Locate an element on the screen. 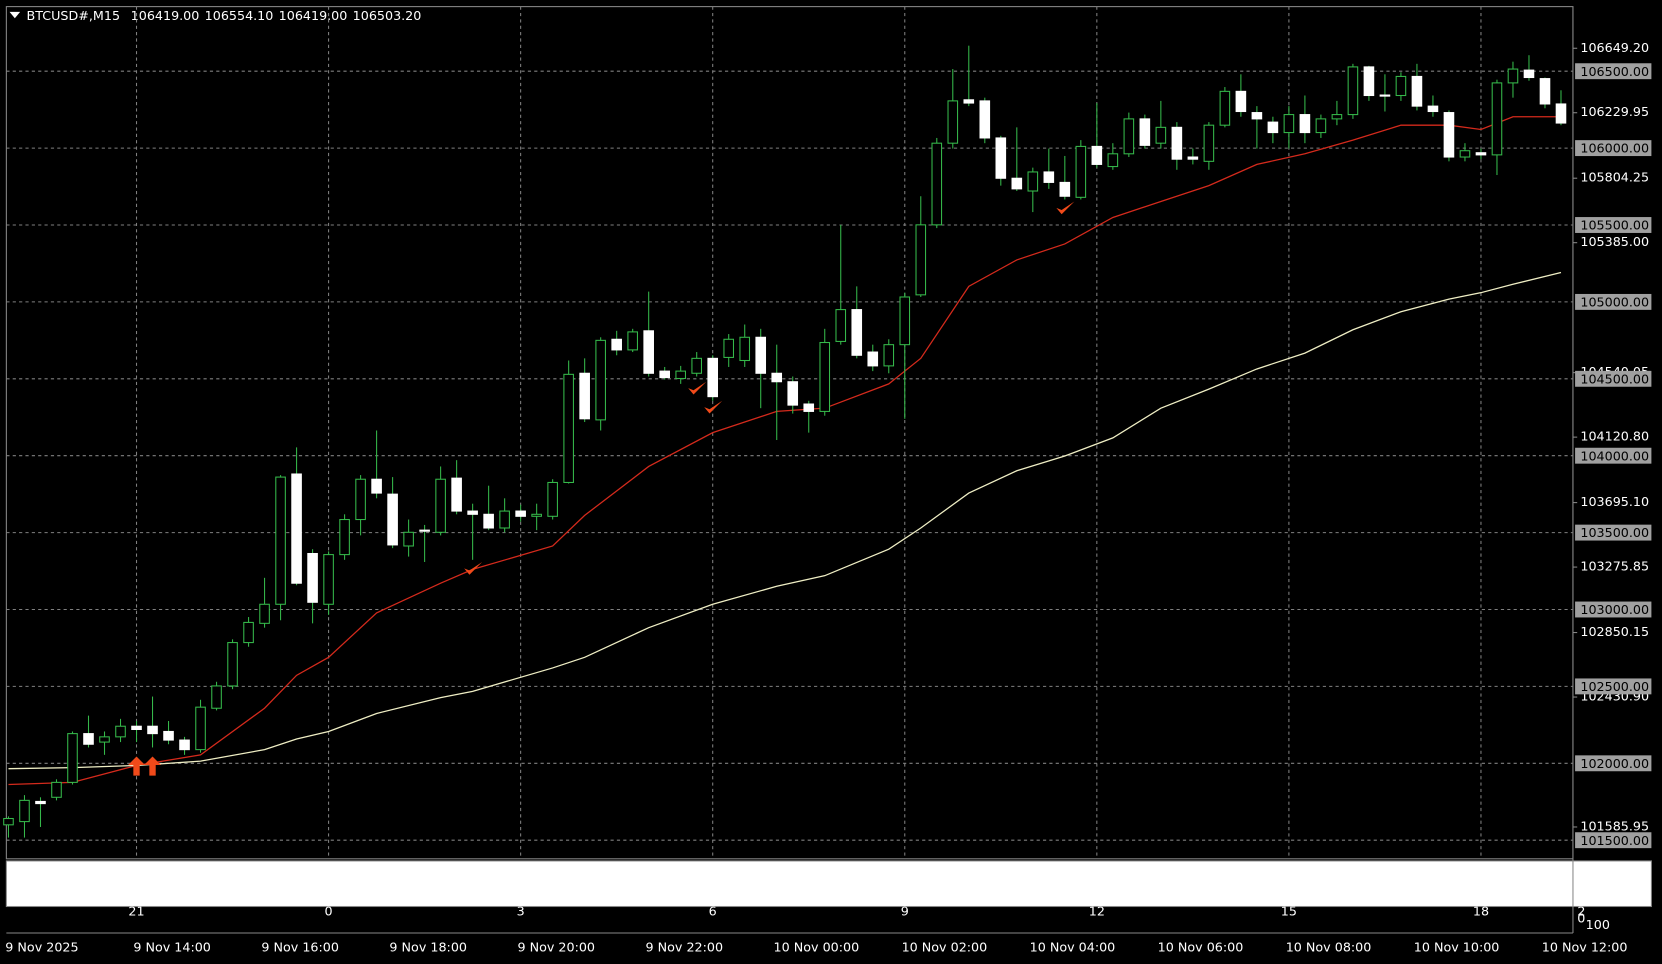  x-tick-label: 9 Nov 16:00 is located at coordinates (300, 946).